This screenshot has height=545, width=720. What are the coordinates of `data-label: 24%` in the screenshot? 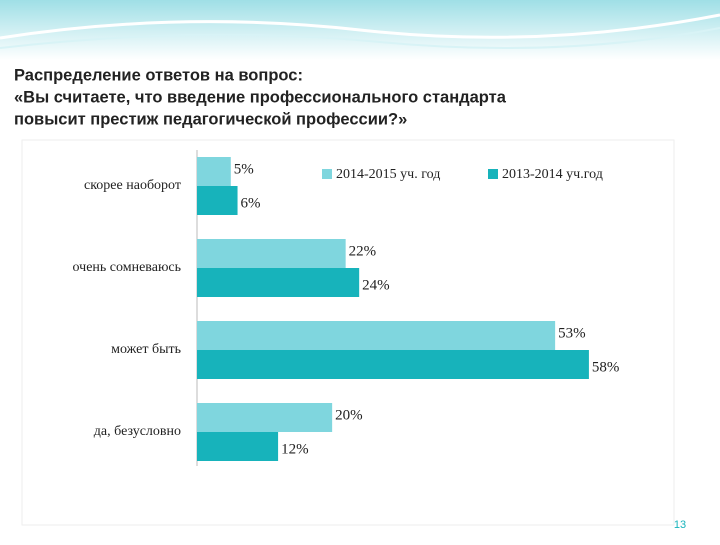 It's located at (376, 285).